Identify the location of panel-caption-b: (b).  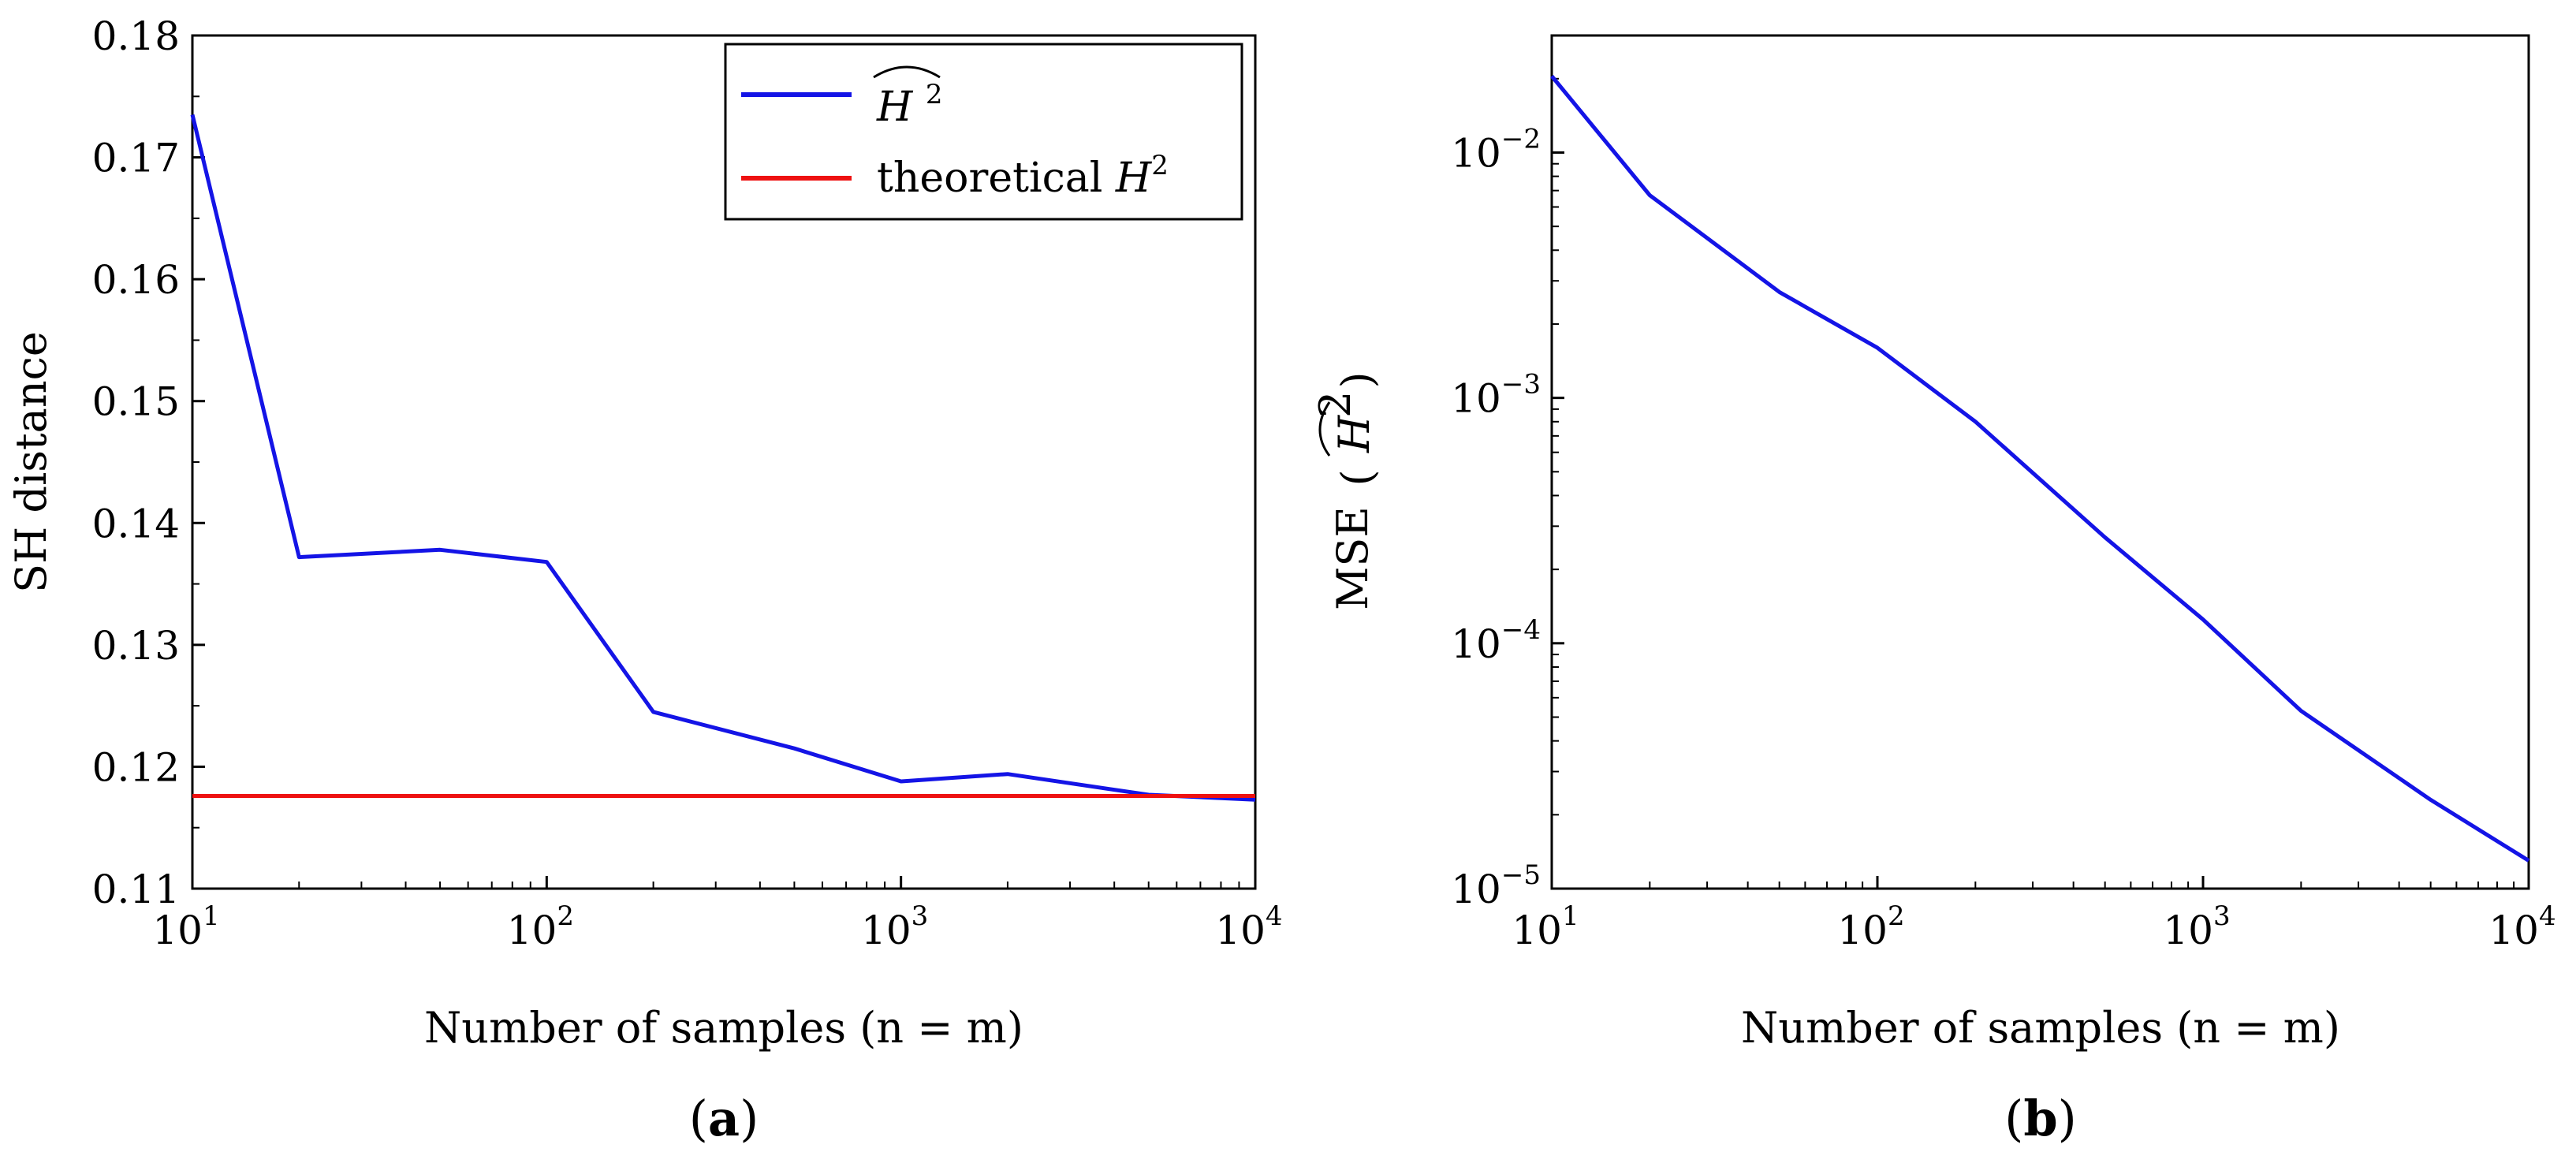
(2041, 1118).